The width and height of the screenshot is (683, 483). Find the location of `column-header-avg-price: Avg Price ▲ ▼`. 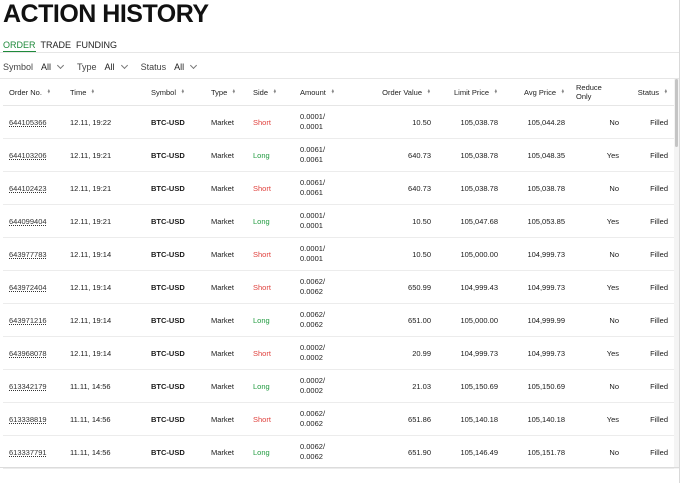

column-header-avg-price: Avg Price ▲ ▼ is located at coordinates (535, 92).